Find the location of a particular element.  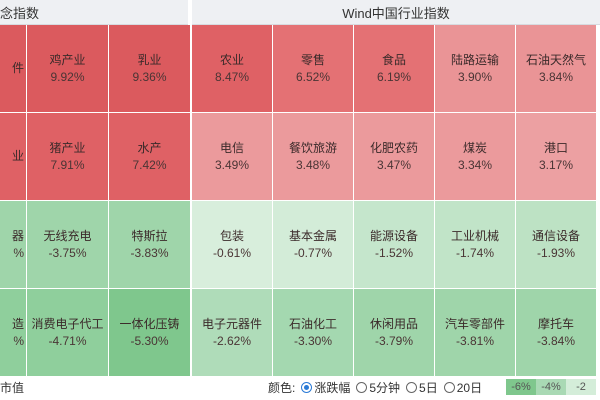

footer-bar: 市值 颜色: 涨跌幅 5分钟 5日 20日 -6% -4% -2 is located at coordinates (300, 387).